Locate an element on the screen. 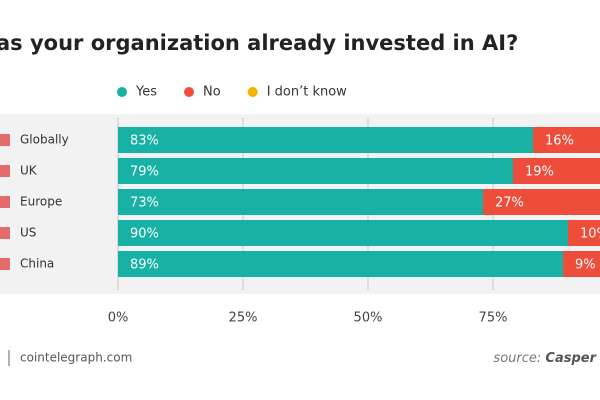 This screenshot has width=600, height=400. category-label: Europe is located at coordinates (41, 202).